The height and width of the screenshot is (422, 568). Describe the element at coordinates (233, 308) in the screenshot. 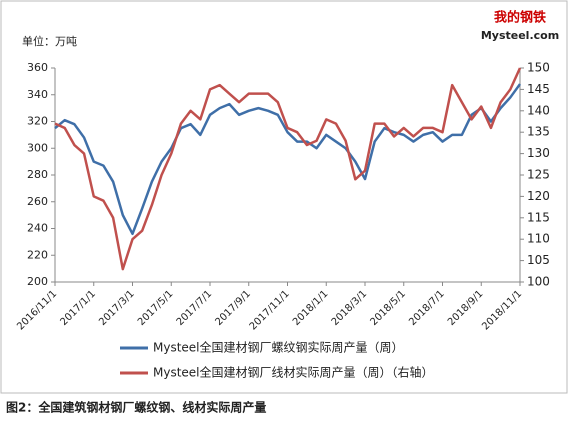

I see `x-tick-label: 2017/9/1` at that location.